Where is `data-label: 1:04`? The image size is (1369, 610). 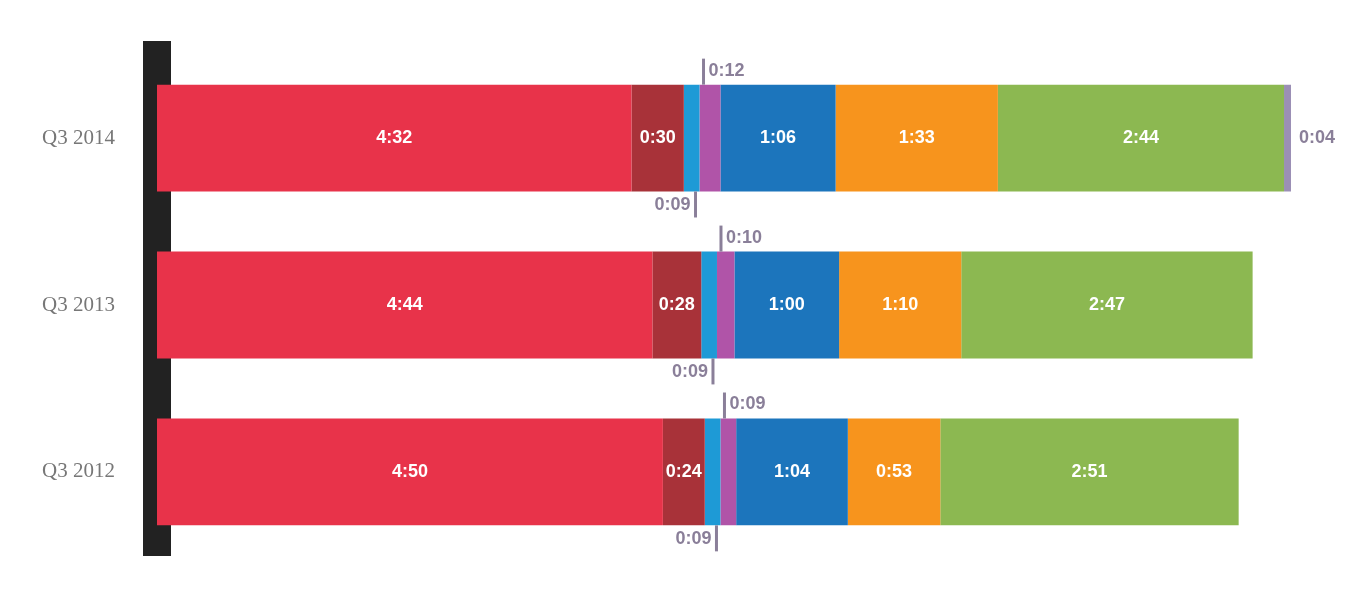
data-label: 1:04 is located at coordinates (792, 470).